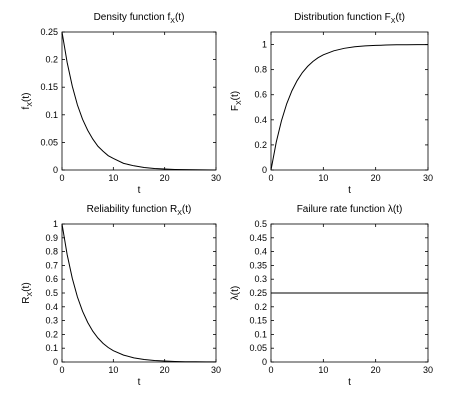 This screenshot has height=408, width=474. Describe the element at coordinates (258, 238) in the screenshot. I see `y-tick-label: 0.45` at that location.